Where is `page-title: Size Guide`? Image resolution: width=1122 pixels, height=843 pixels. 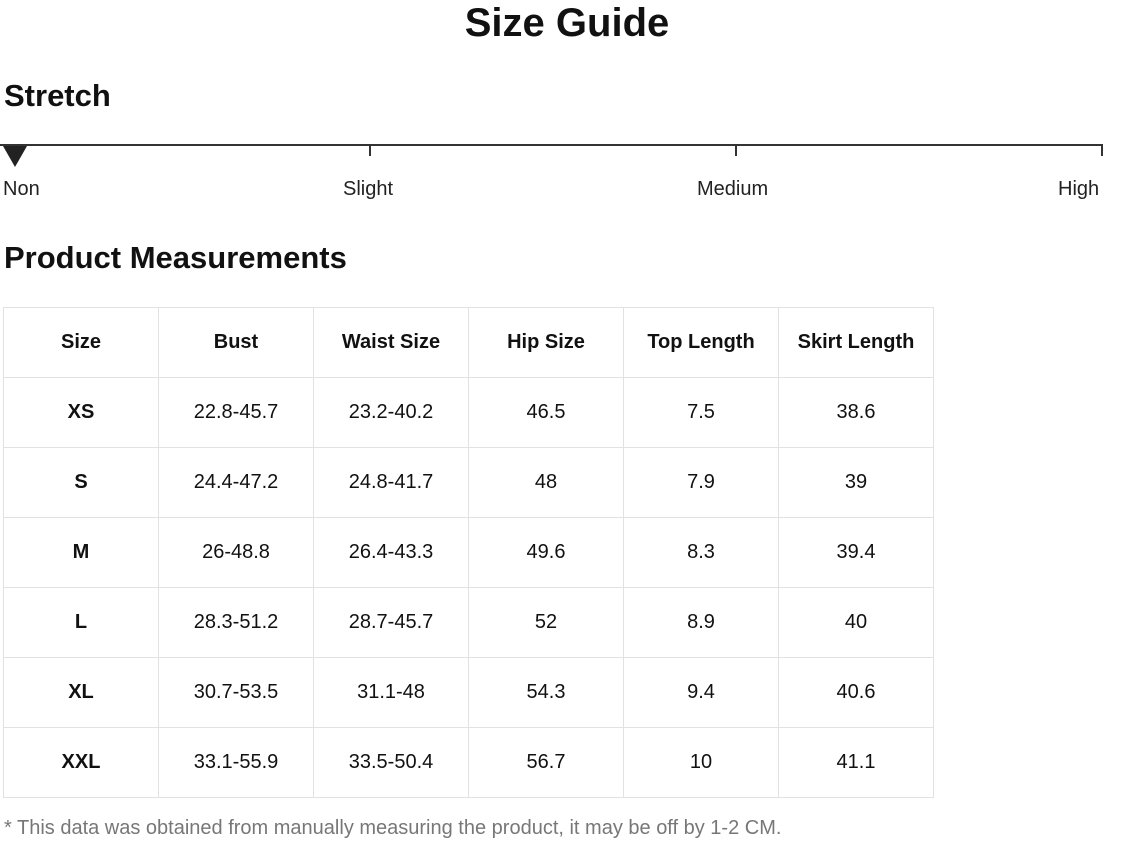 page-title: Size Guide is located at coordinates (567, 23).